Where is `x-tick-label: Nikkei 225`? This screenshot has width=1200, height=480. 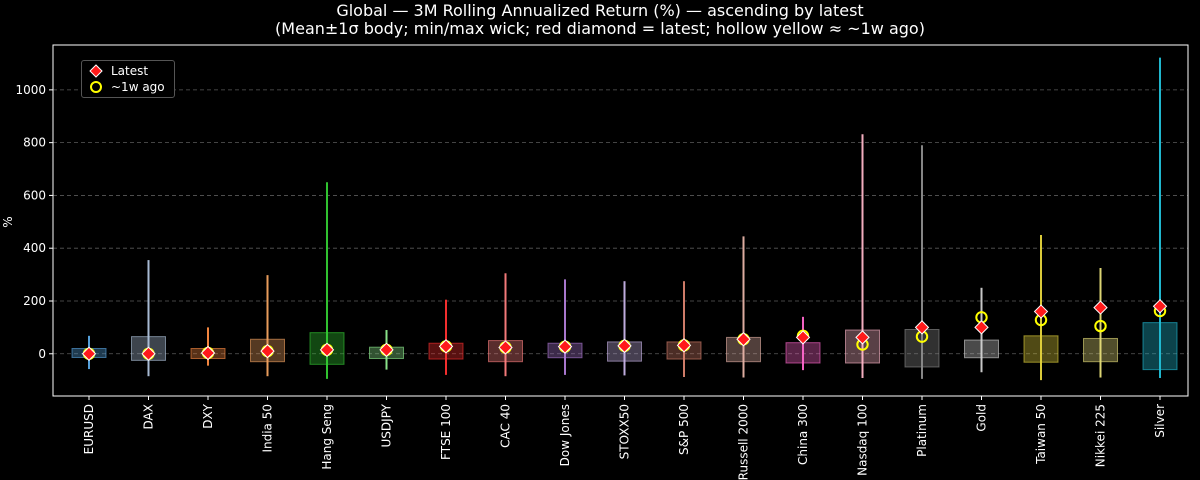 x-tick-label: Nikkei 225 is located at coordinates (1101, 435).